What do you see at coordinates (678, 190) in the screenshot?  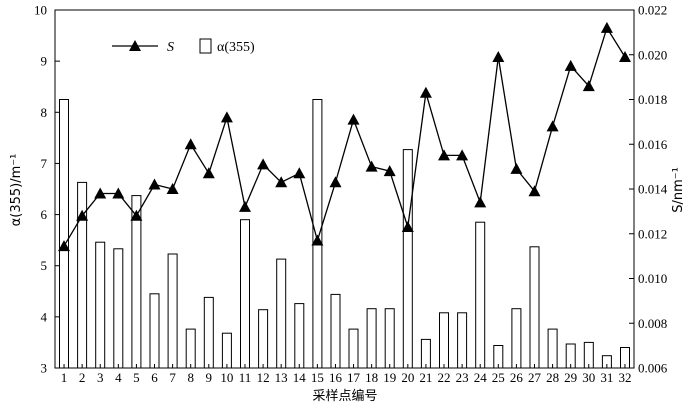 I see `right-axis-title: S/nm⁻¹` at bounding box center [678, 190].